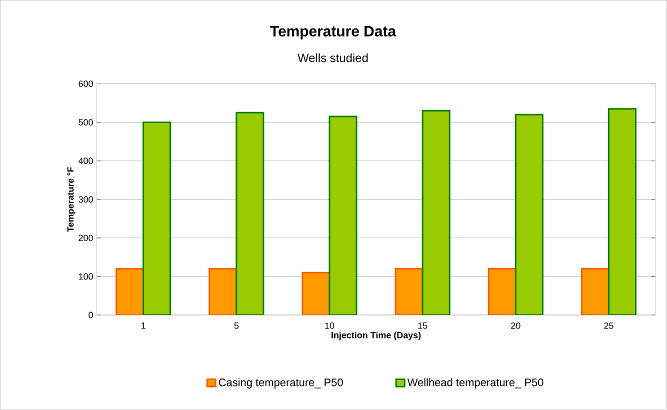 Image resolution: width=667 pixels, height=410 pixels. Describe the element at coordinates (90, 315) in the screenshot. I see `y-tick-label: 0` at that location.